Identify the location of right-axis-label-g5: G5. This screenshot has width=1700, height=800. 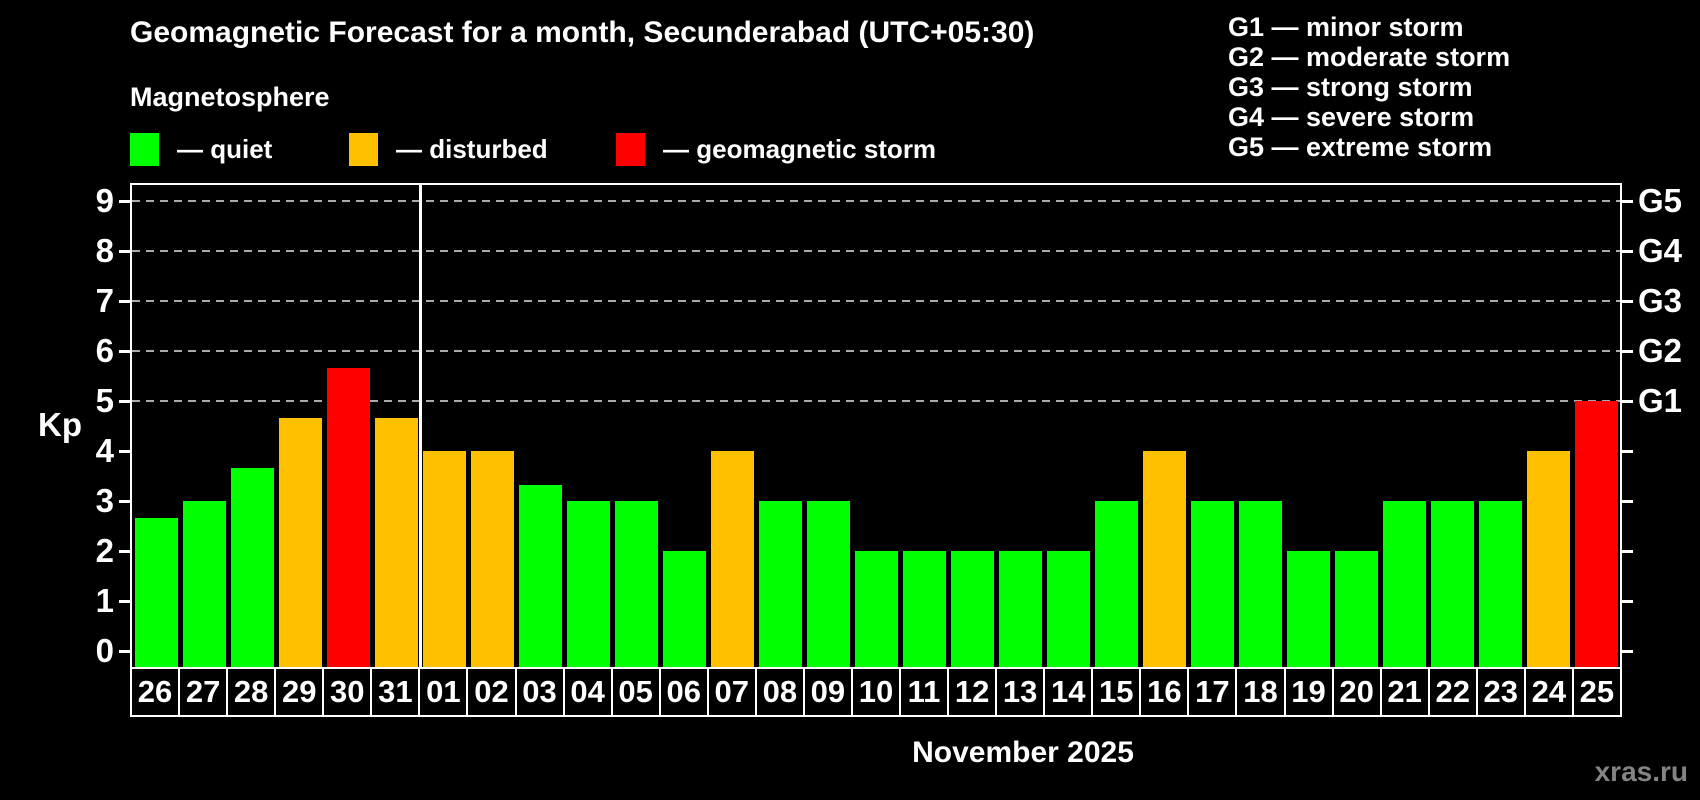
(1660, 200).